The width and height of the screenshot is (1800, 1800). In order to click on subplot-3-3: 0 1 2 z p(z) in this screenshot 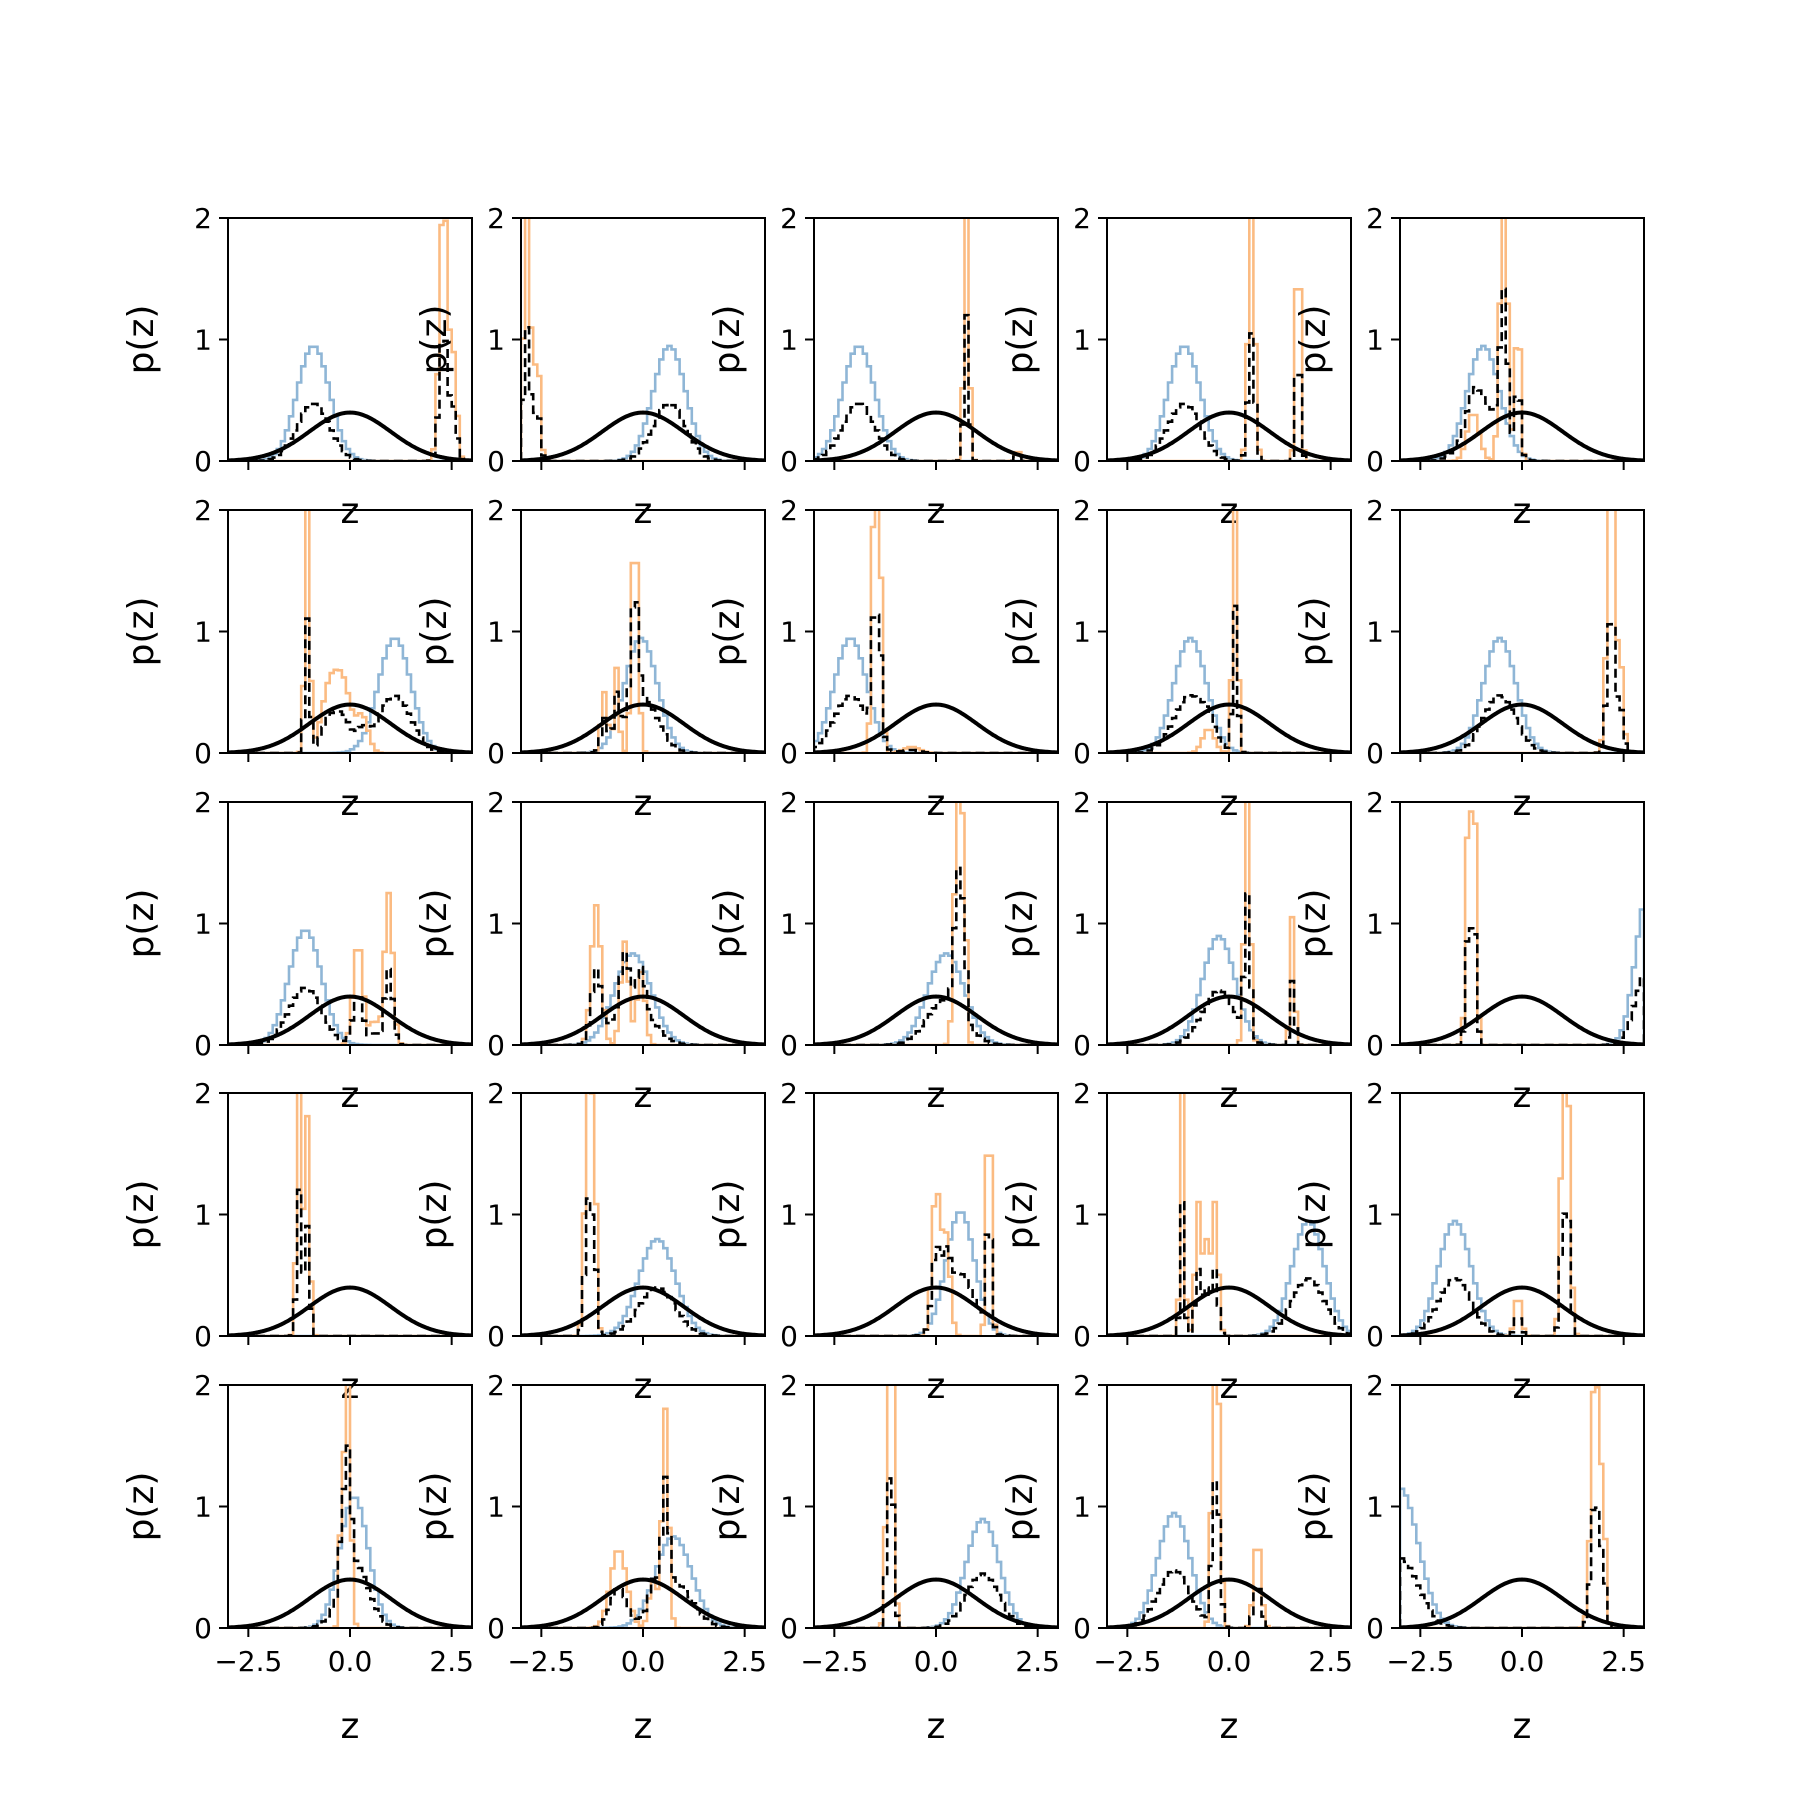, I will do `click(883, 951)`.